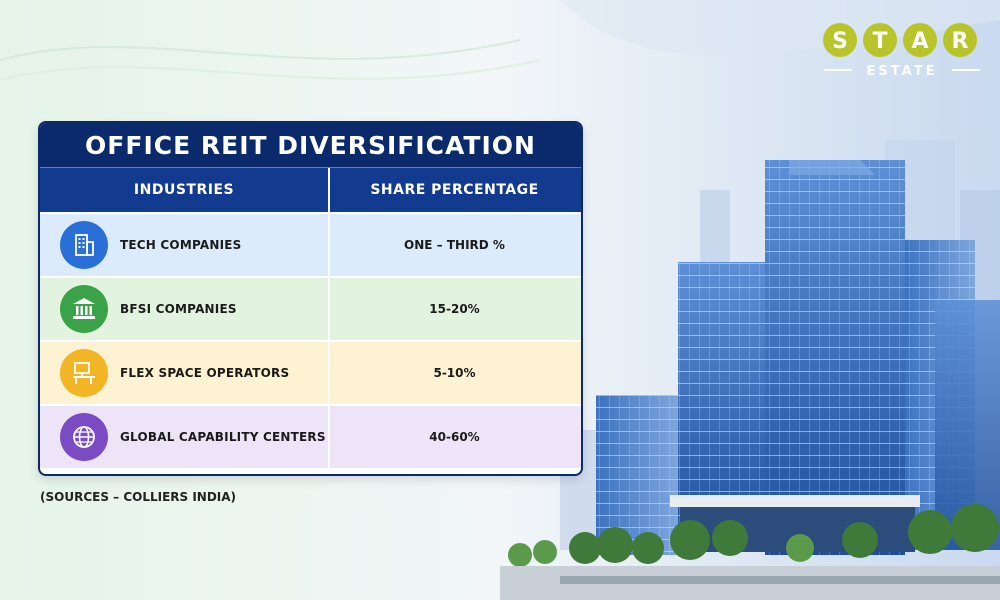 The height and width of the screenshot is (600, 1000). I want to click on industry-label: FLEX SPACE OPERATORS, so click(205, 373).